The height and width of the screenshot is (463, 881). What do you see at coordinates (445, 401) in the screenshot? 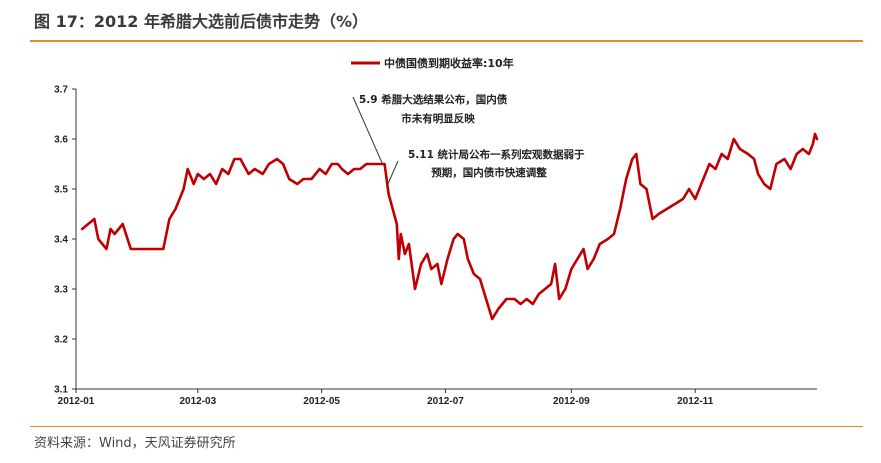
I see `x-tick-label: 2012-07` at bounding box center [445, 401].